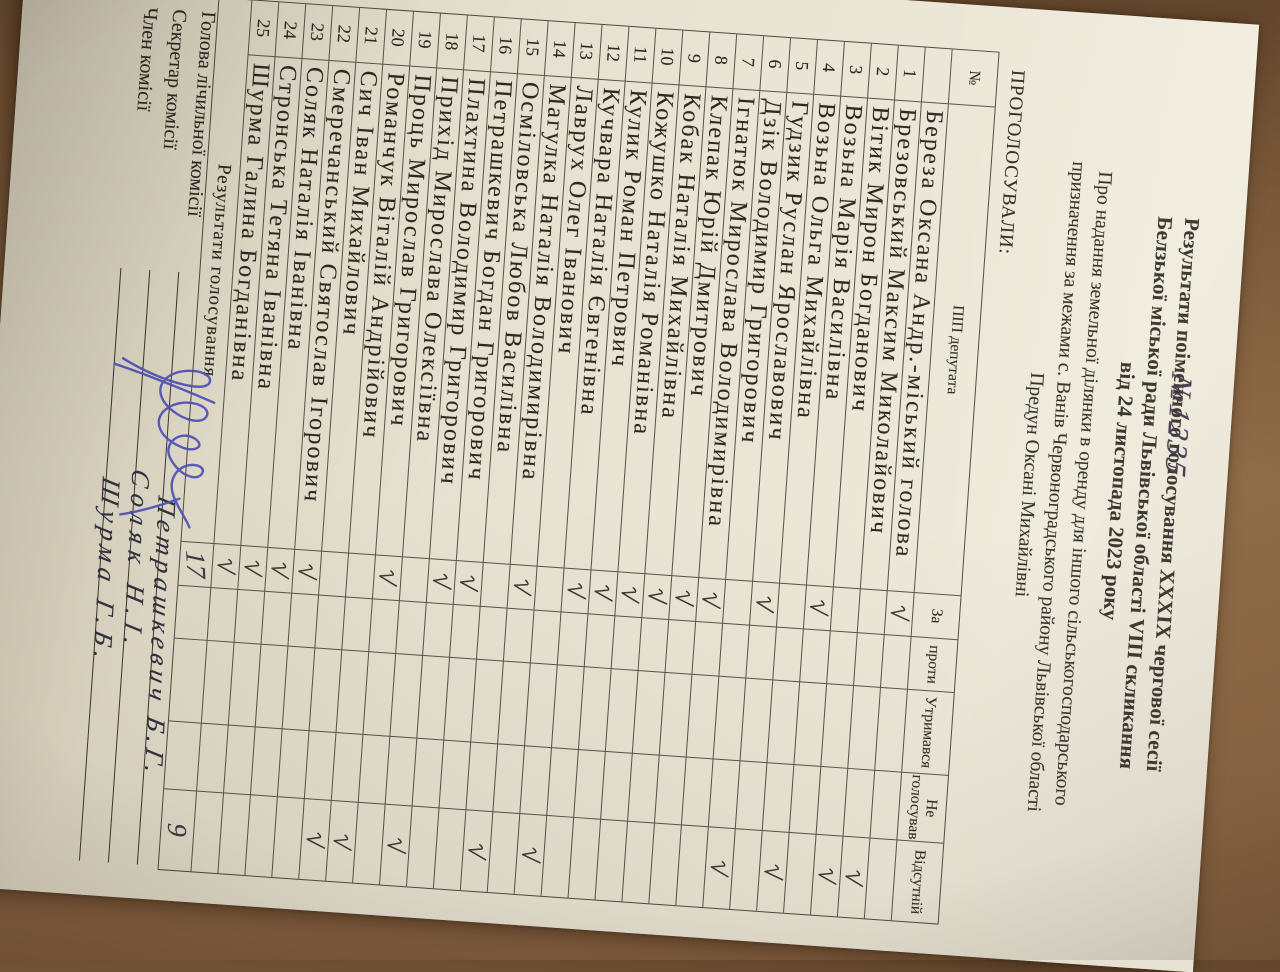 The image size is (1280, 972). Describe the element at coordinates (855, 70) in the screenshot. I see `row-number: 3` at that location.